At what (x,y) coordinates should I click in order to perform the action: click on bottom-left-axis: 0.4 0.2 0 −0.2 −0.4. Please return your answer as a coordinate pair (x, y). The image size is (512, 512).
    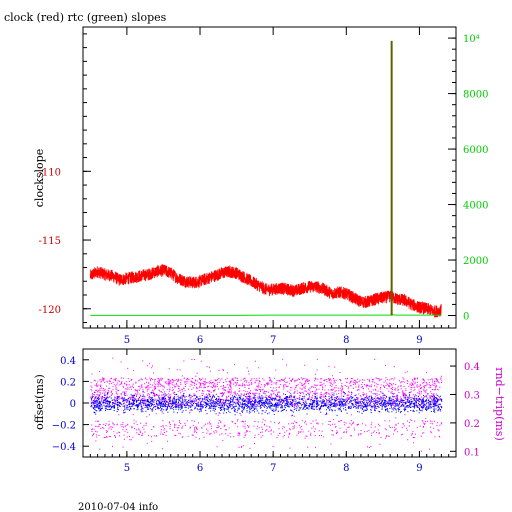
    Looking at the image, I should click on (70, 404).